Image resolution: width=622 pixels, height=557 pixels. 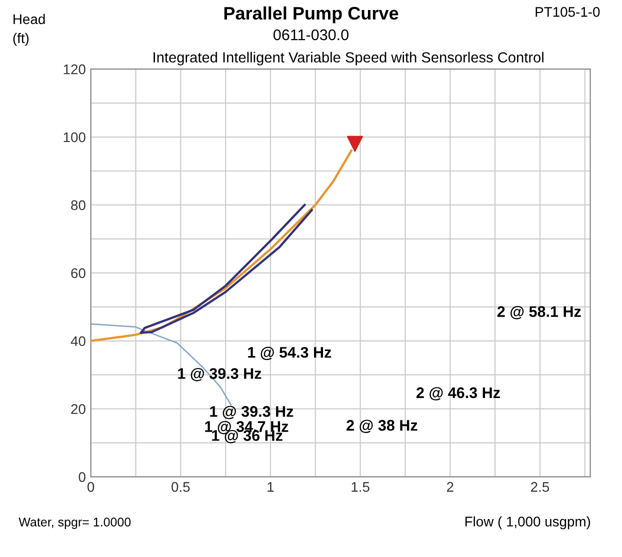 What do you see at coordinates (74, 523) in the screenshot?
I see `text: Water, spgr= 1.0000` at bounding box center [74, 523].